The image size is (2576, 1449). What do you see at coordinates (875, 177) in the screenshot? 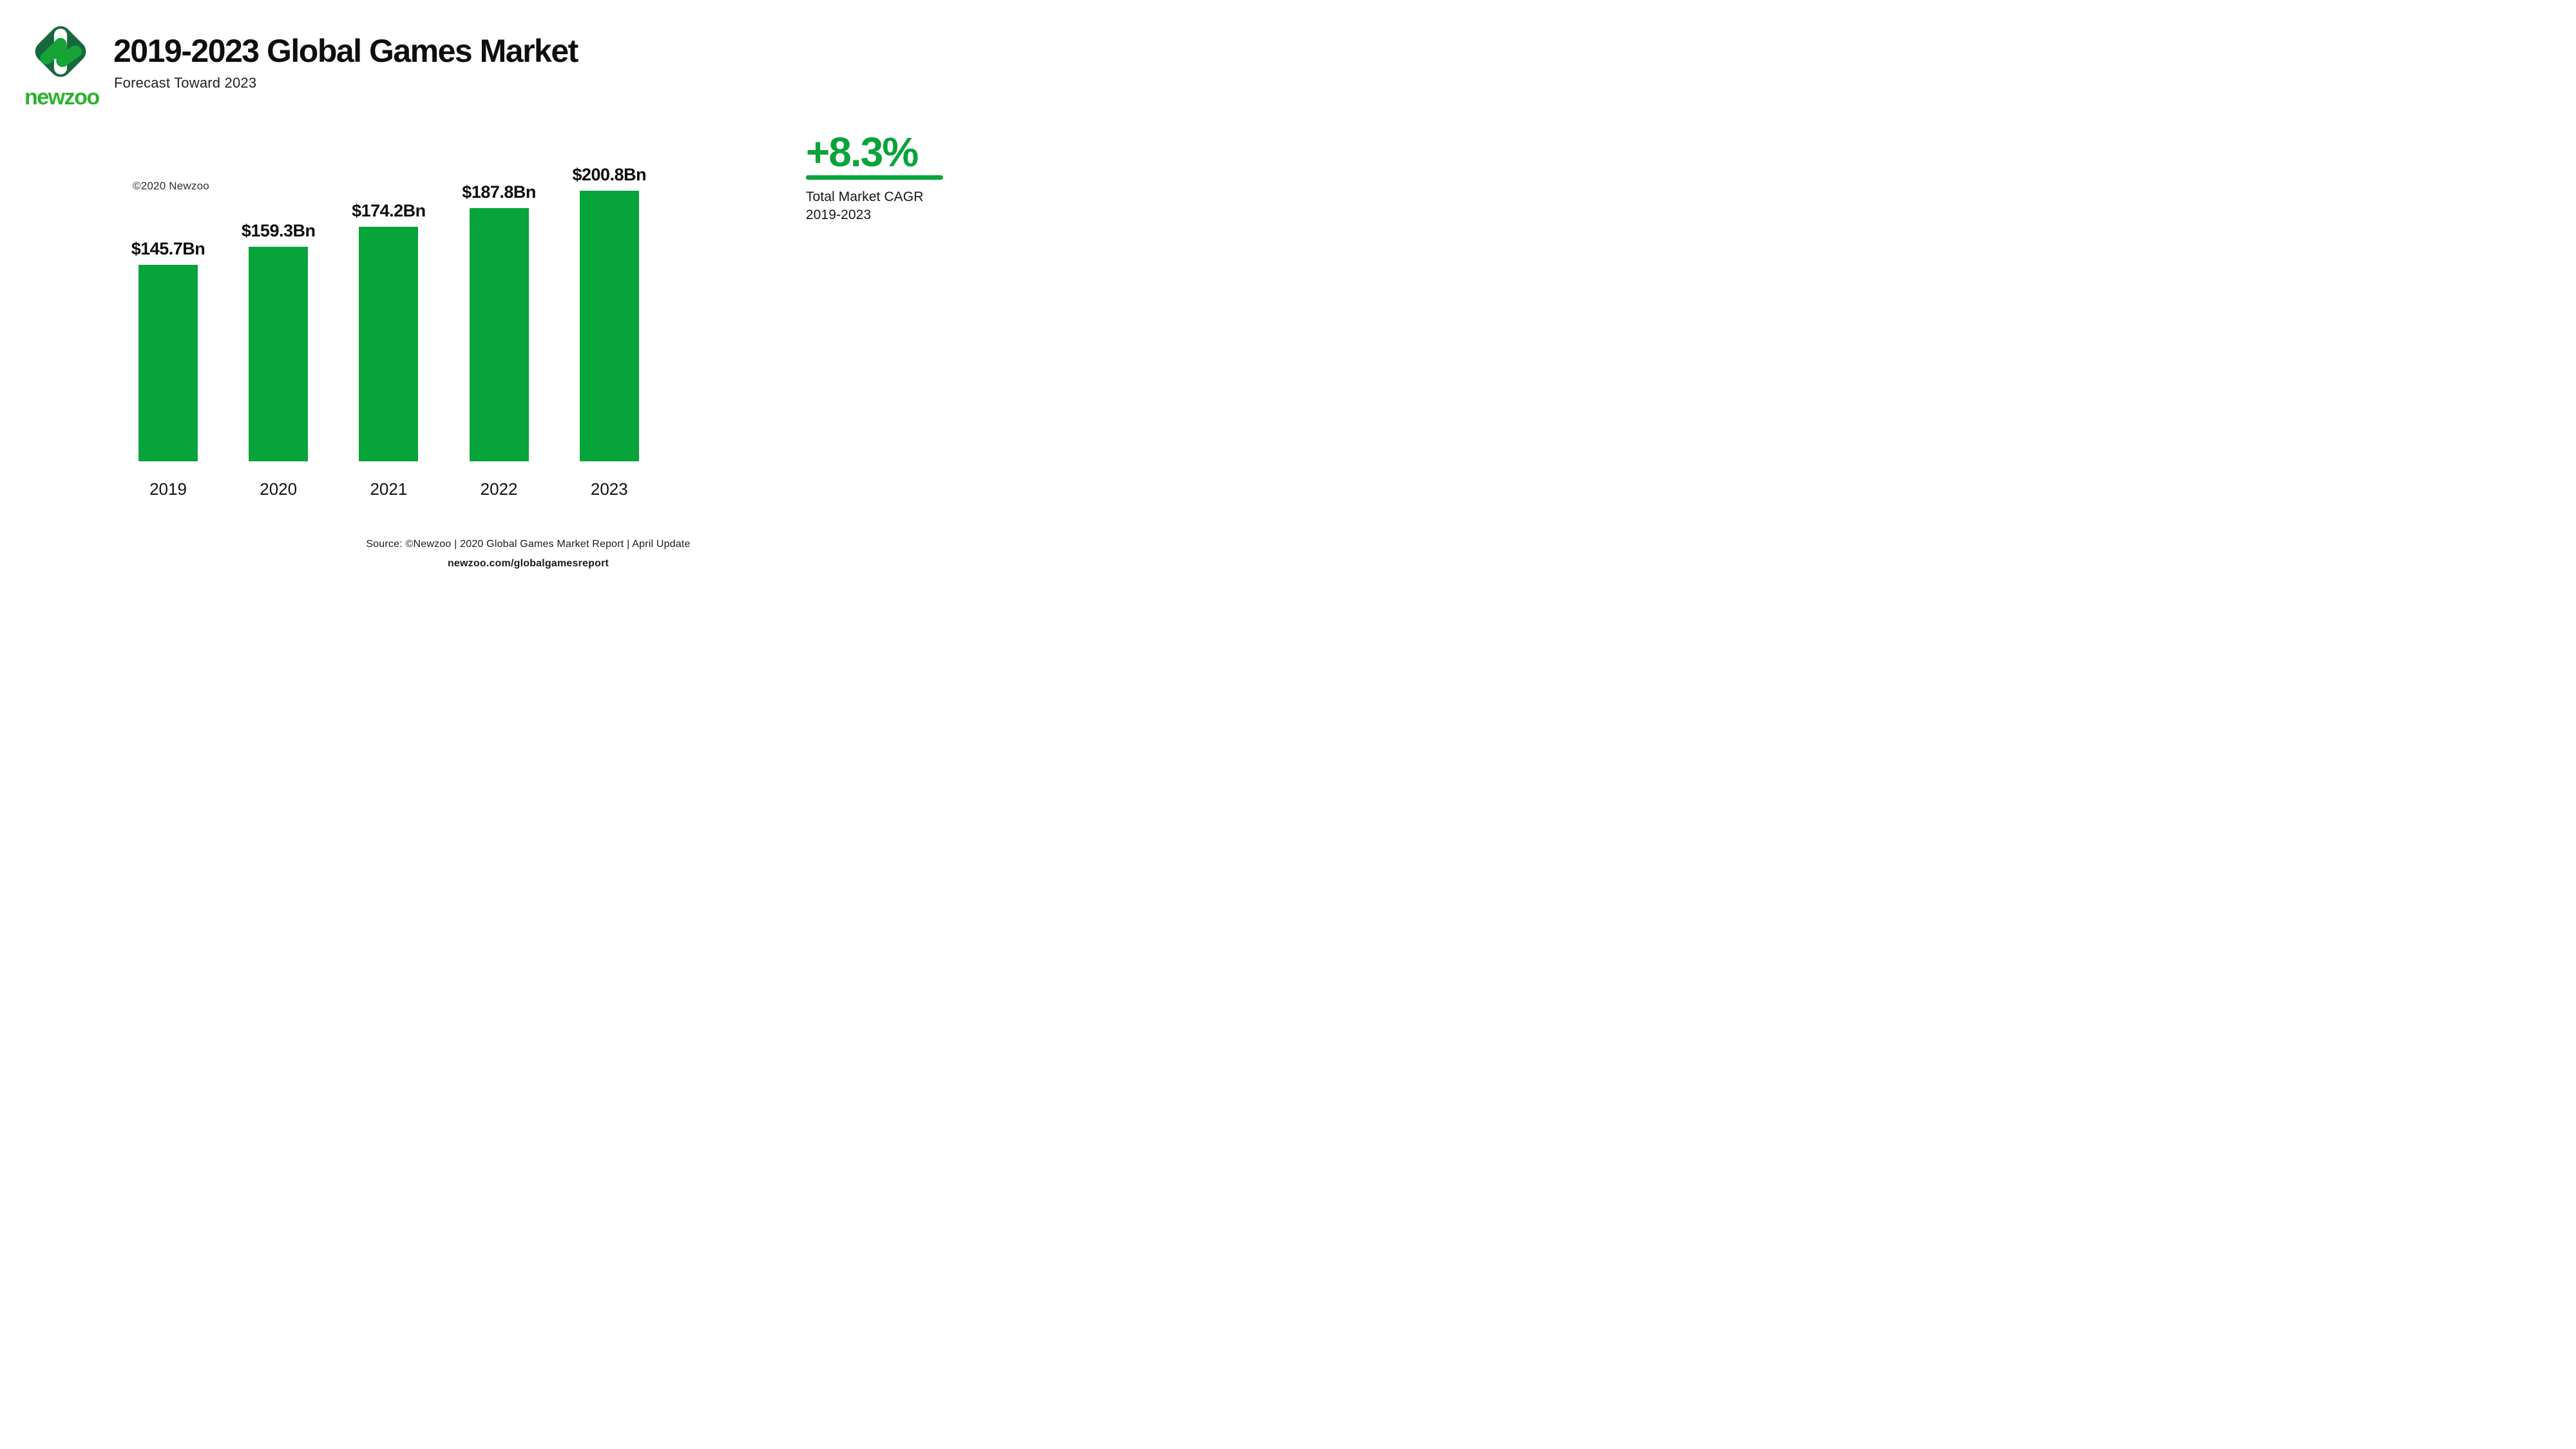
I see `cagr-underline-rule` at bounding box center [875, 177].